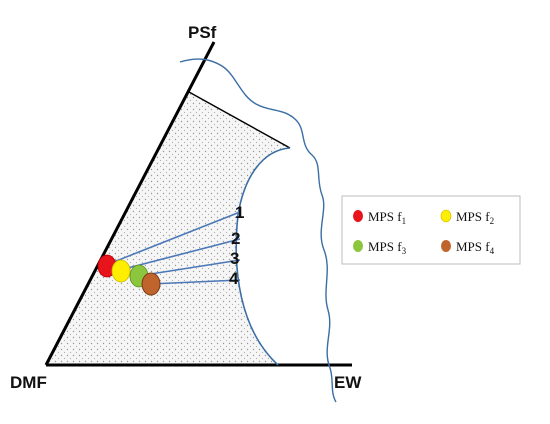 This screenshot has width=550, height=424. I want to click on tie-label-2: 2, so click(235, 238).